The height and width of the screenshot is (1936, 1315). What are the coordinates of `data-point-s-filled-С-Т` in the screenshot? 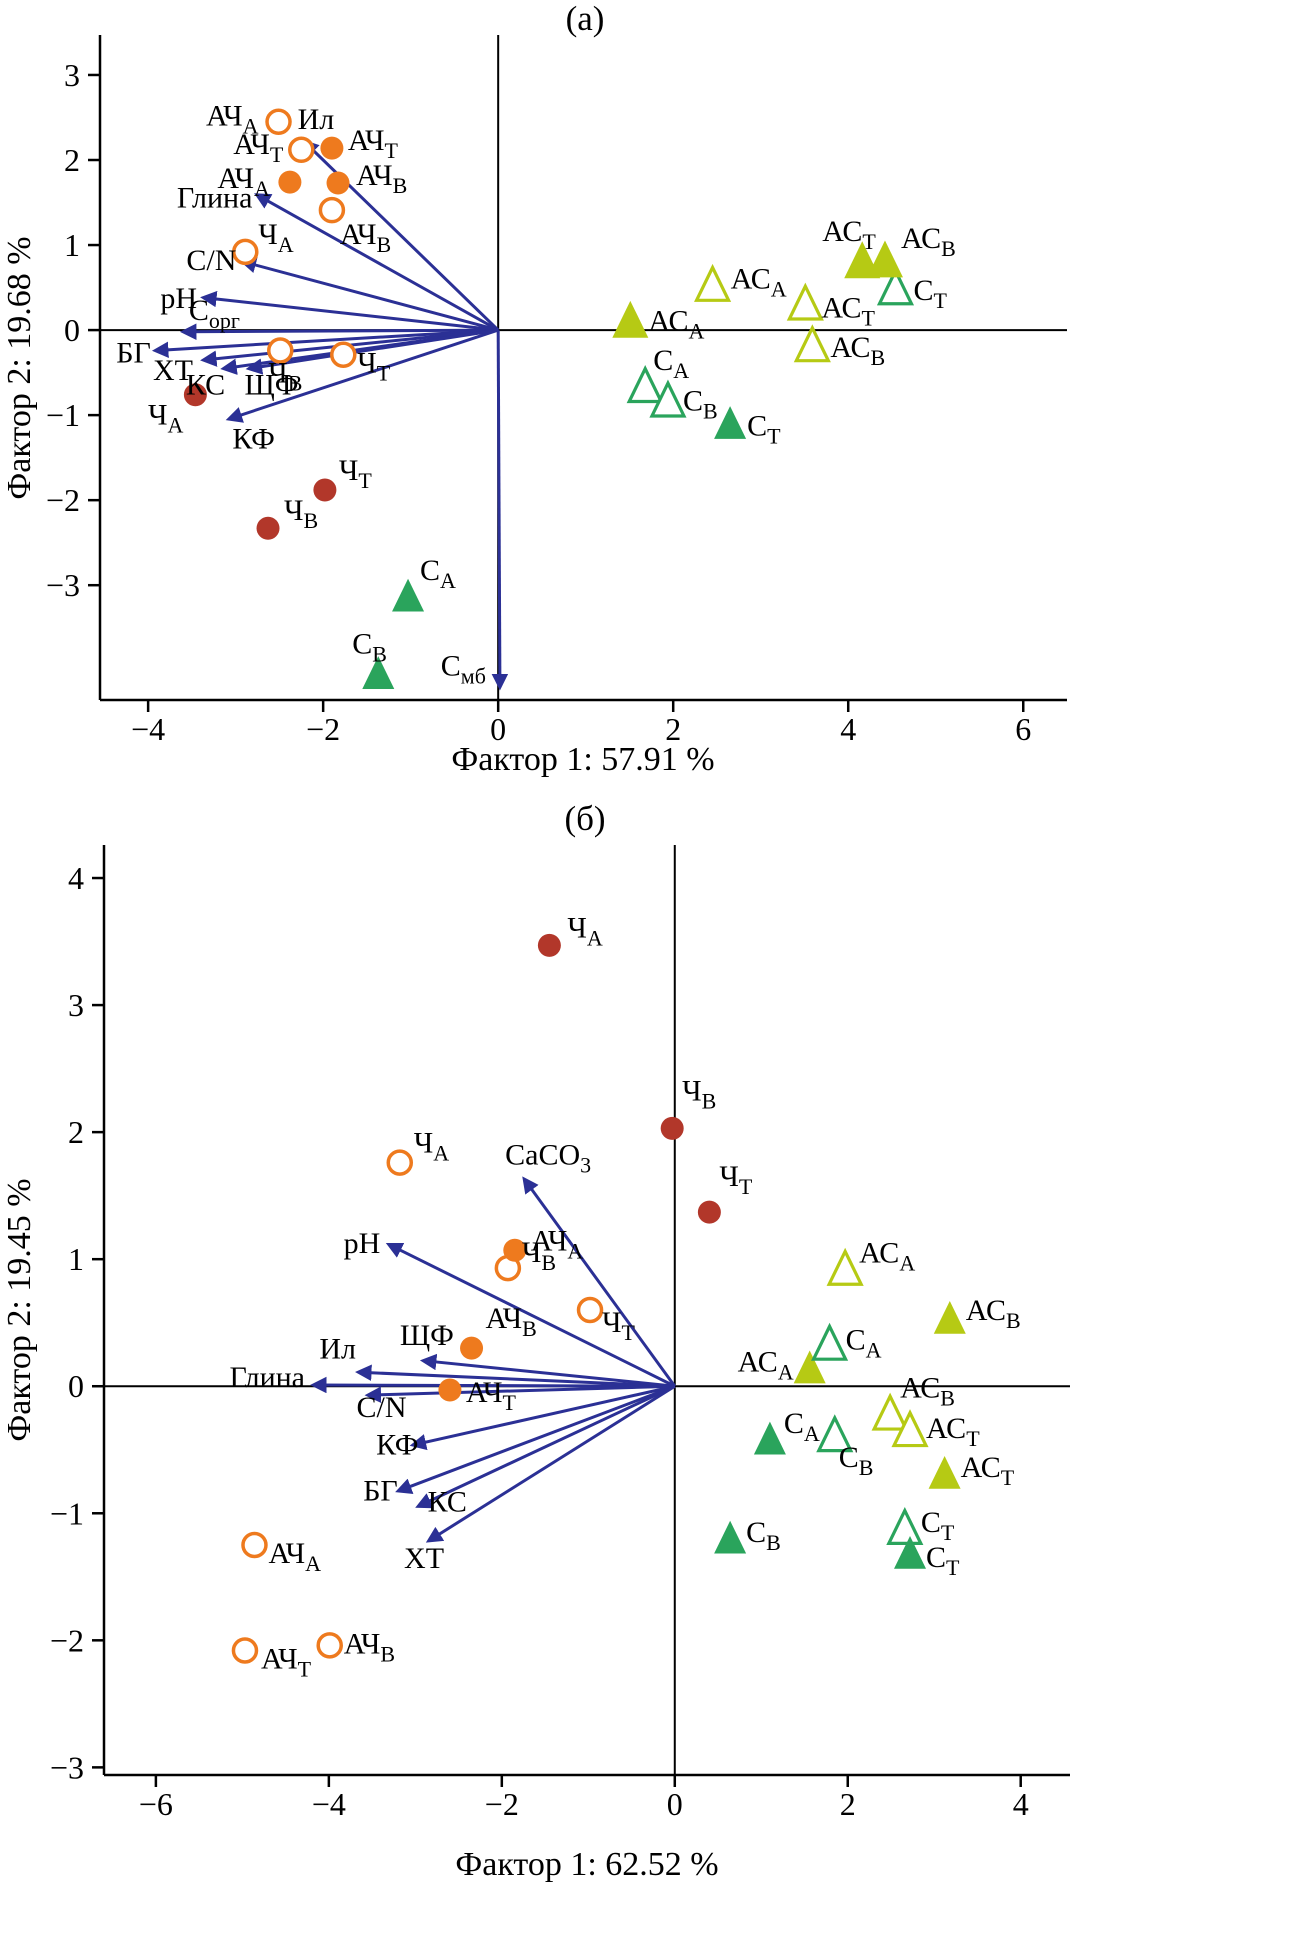 It's located at (730, 422).